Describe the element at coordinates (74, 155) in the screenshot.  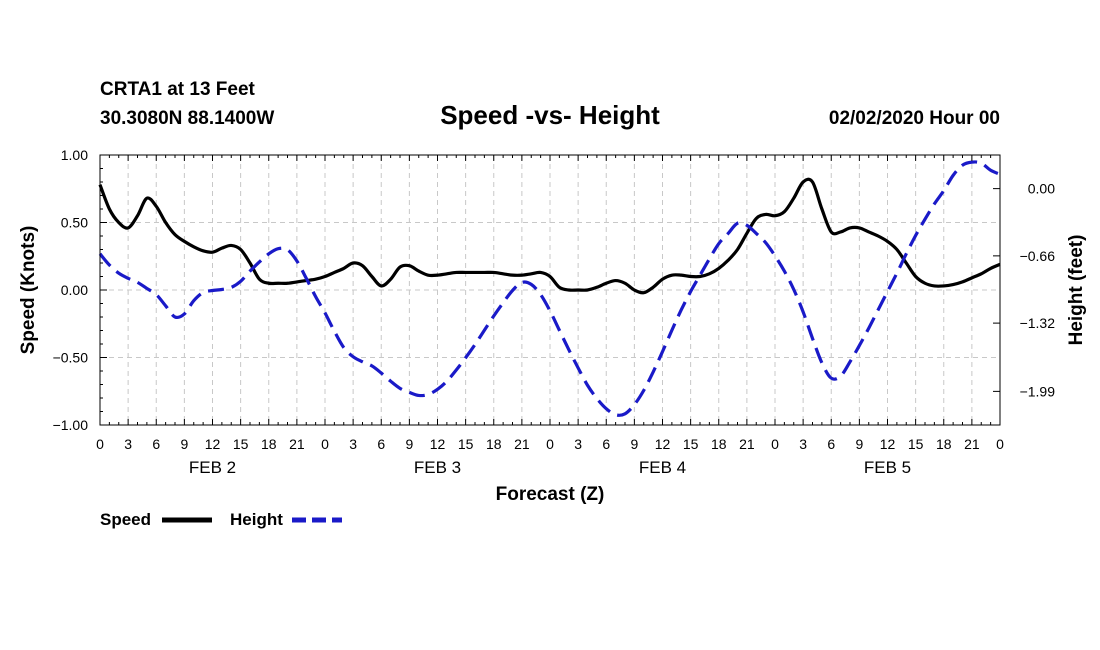
I see `y-tick-label: 1.00` at that location.